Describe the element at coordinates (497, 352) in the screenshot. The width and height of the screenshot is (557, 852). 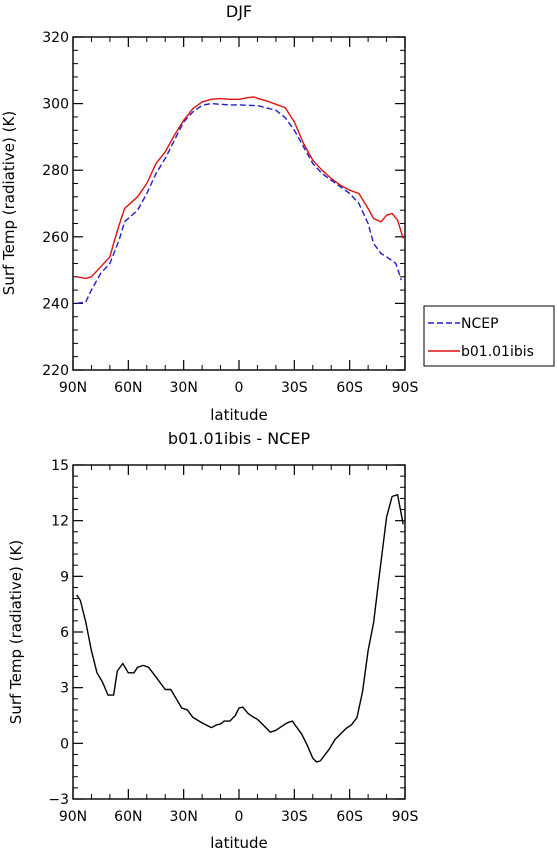
I see `legend-label: b01.01ibis` at that location.